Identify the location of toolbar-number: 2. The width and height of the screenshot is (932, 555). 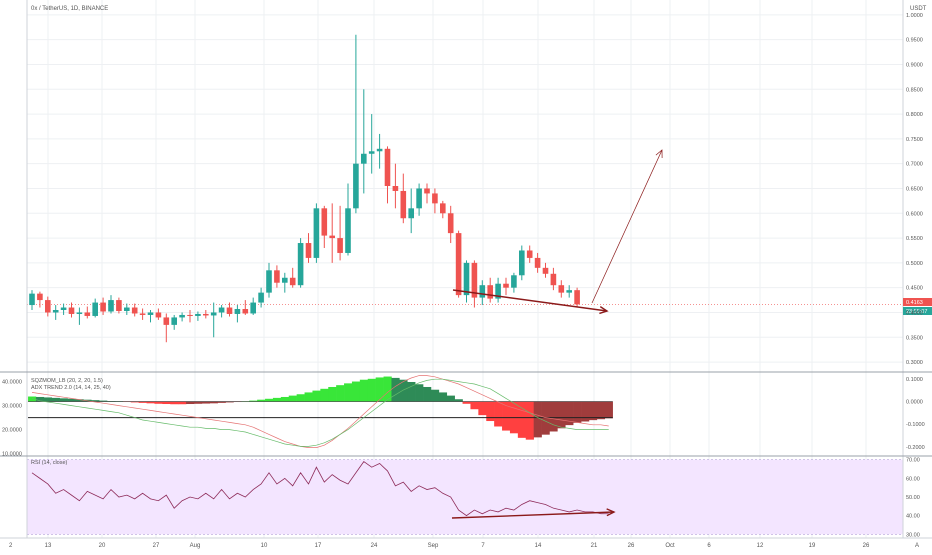
(11, 546).